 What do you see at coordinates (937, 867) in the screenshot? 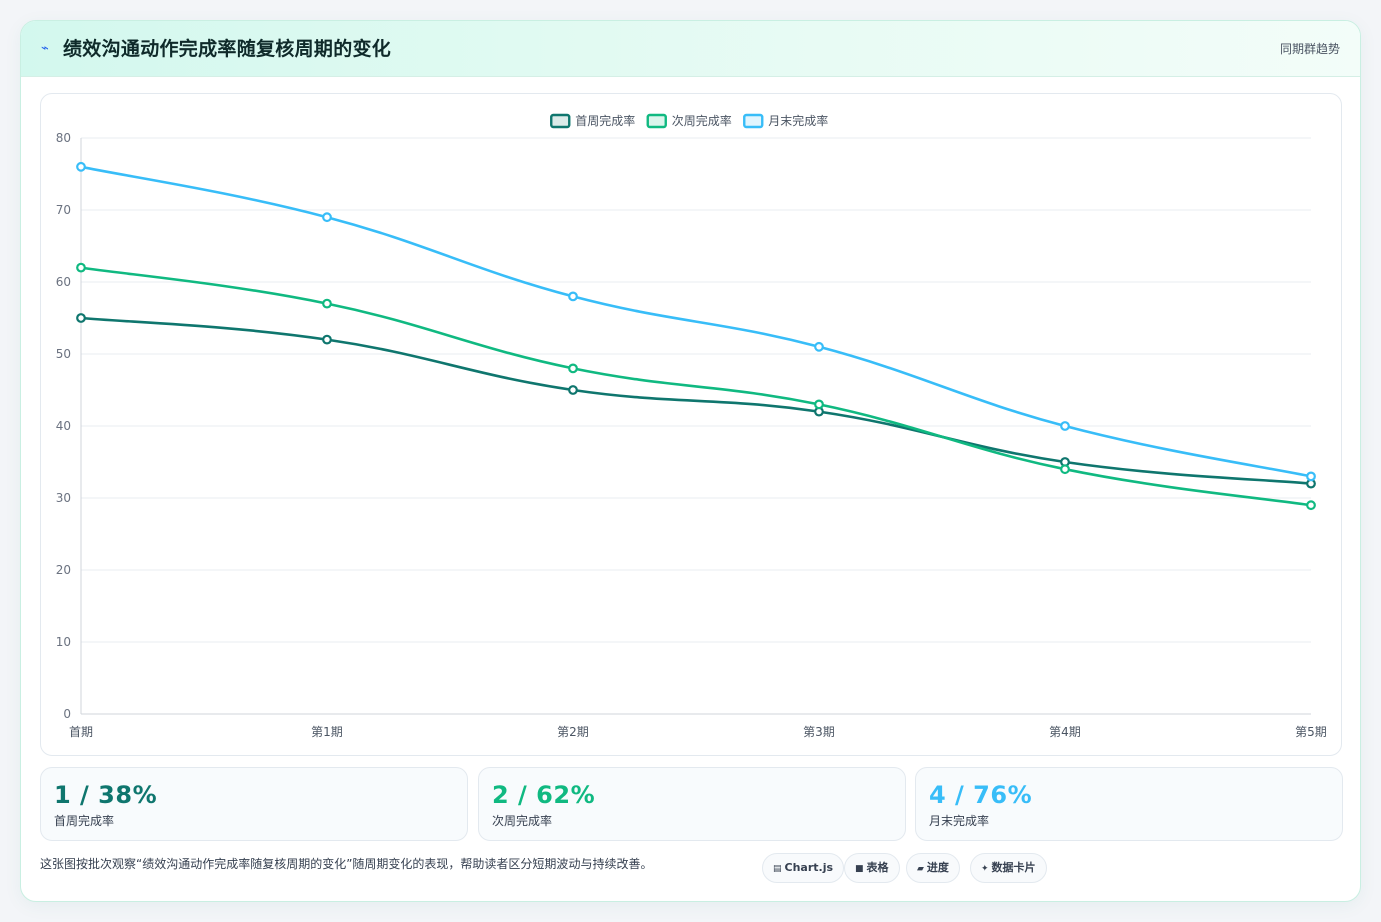
I see `chip-label: 进度` at bounding box center [937, 867].